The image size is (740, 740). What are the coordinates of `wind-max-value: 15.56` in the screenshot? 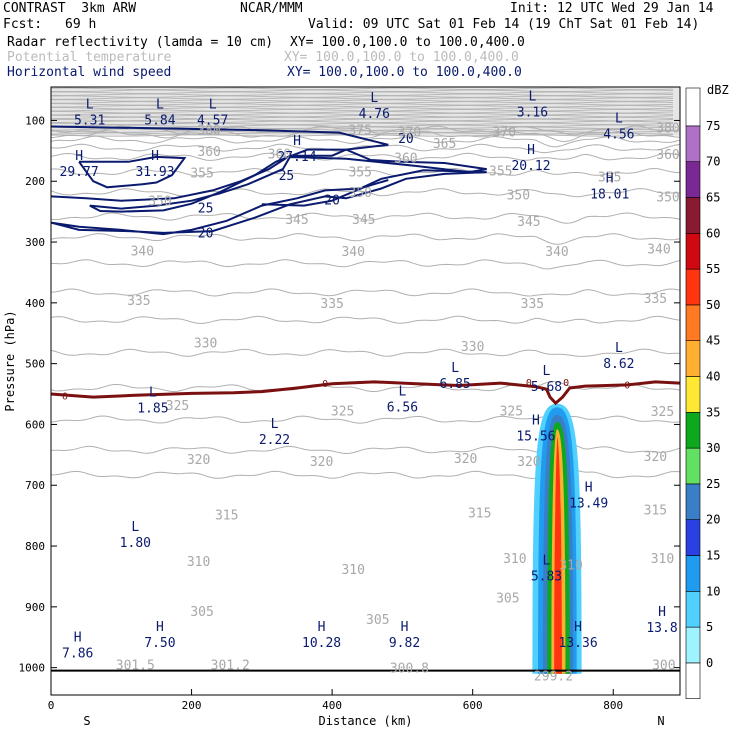 It's located at (535, 436).